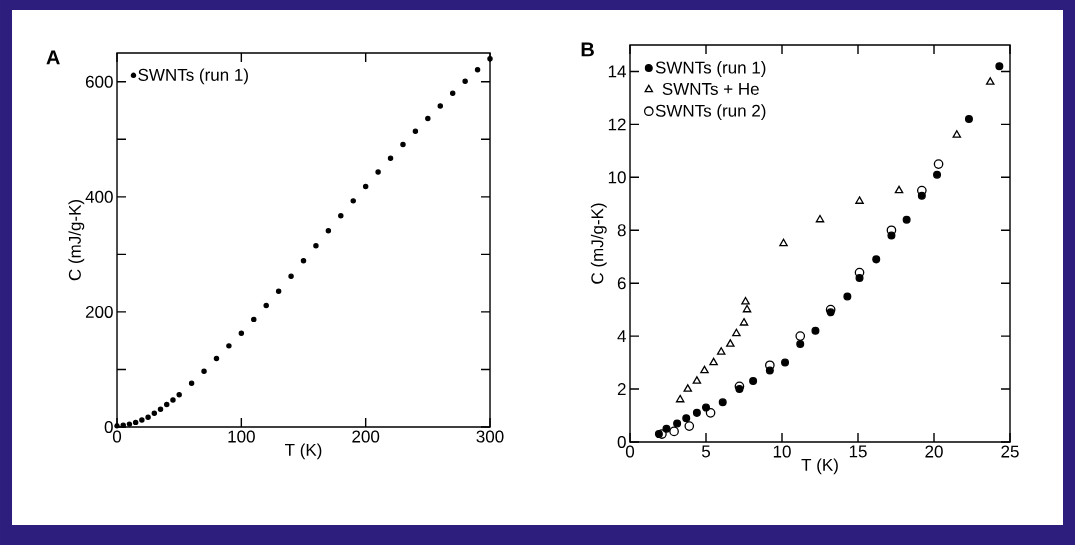 This screenshot has height=545, width=1075. Describe the element at coordinates (621, 230) in the screenshot. I see `y-tick-label: 8` at that location.